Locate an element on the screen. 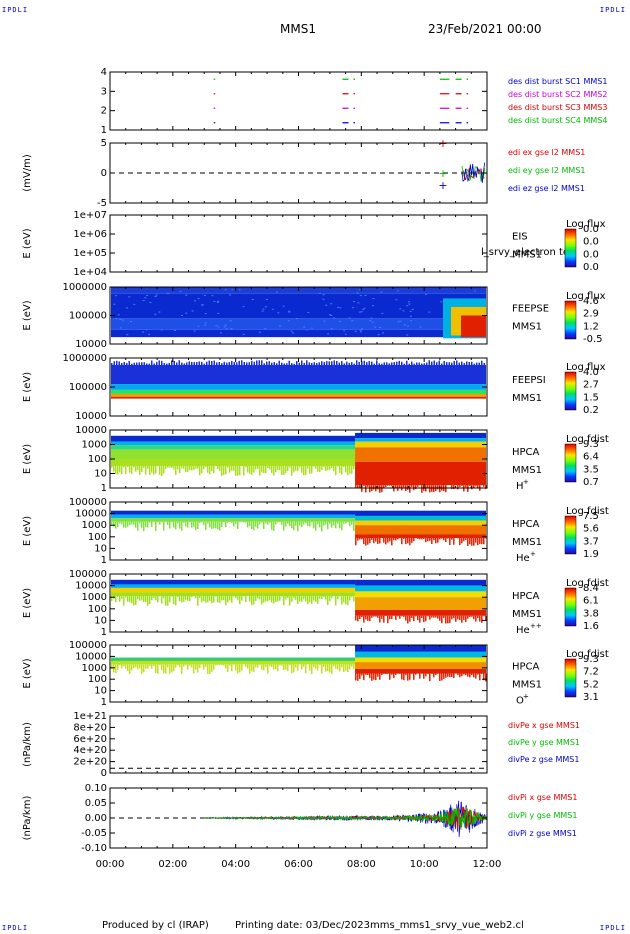 This screenshot has width=630, height=934. feepse-colorbar-tick-label: 2.9 is located at coordinates (591, 314).